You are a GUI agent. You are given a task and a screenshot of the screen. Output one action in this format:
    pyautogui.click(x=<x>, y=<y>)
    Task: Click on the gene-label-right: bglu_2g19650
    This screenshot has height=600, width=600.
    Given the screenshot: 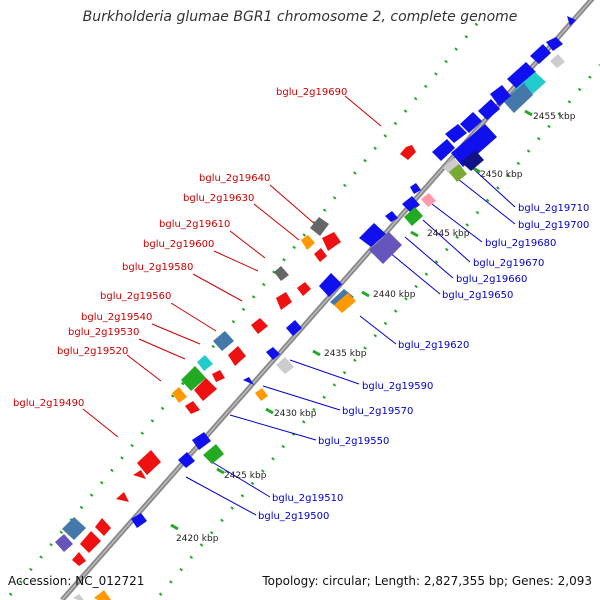 What is the action you would take?
    pyautogui.click(x=477, y=295)
    